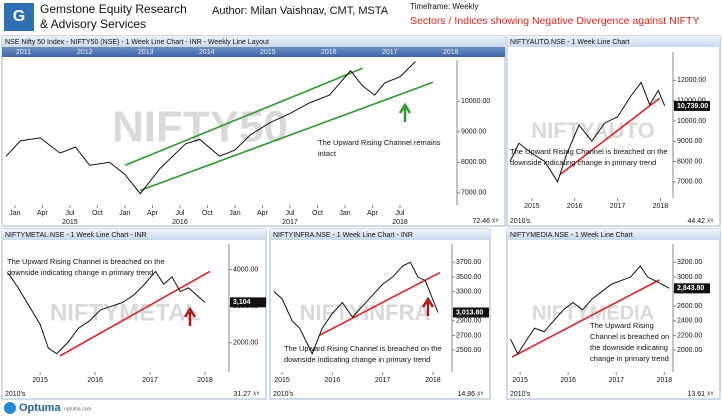 The image size is (722, 416). Describe the element at coordinates (691, 80) in the screenshot. I see `y-tick-label: 12000.00` at that location.